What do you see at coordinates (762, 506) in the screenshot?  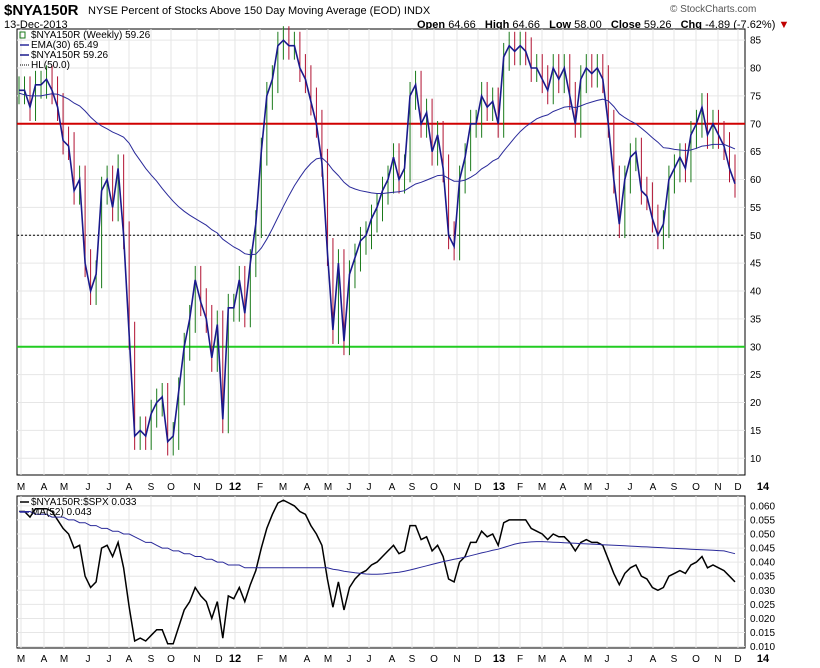 I see `bottom-y-tick-label: 0.060` at bounding box center [762, 506].